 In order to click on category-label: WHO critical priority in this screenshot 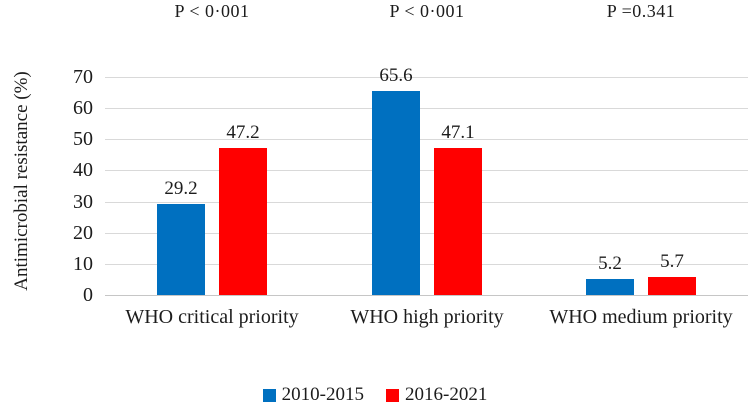, I will do `click(212, 317)`.